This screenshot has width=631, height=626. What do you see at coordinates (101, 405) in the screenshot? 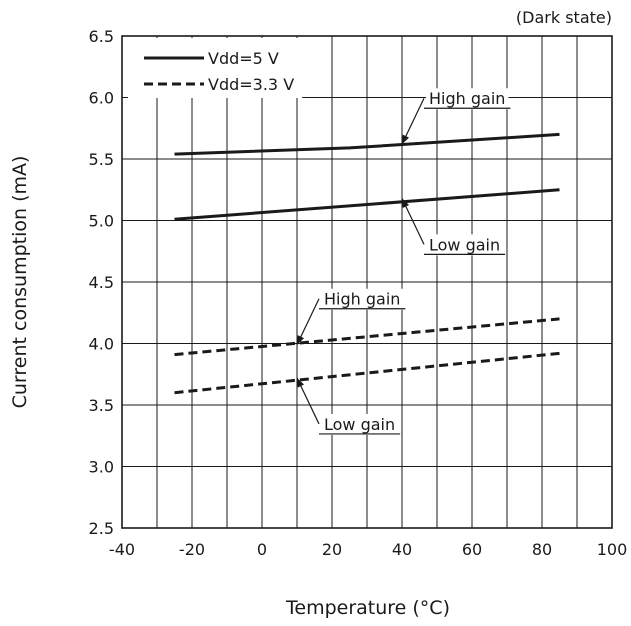
I see `y-tick-label: 3.5` at bounding box center [101, 405].